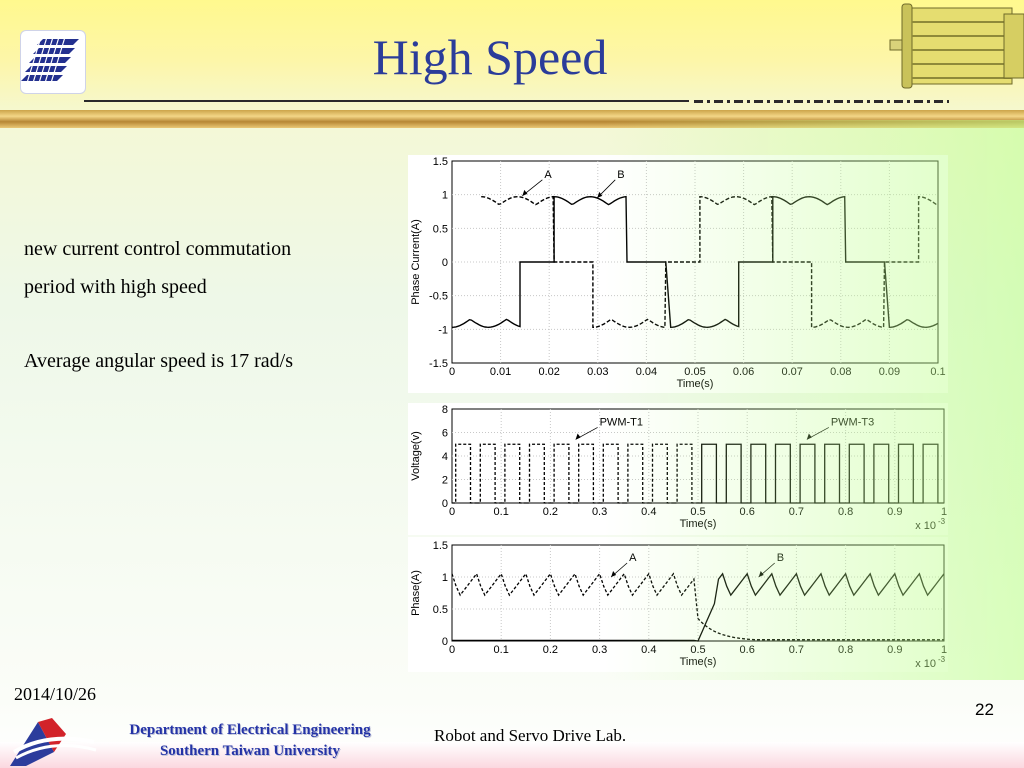 Image resolution: width=1024 pixels, height=768 pixels. Describe the element at coordinates (438, 297) in the screenshot. I see `y-tick-label: -0.5` at that location.